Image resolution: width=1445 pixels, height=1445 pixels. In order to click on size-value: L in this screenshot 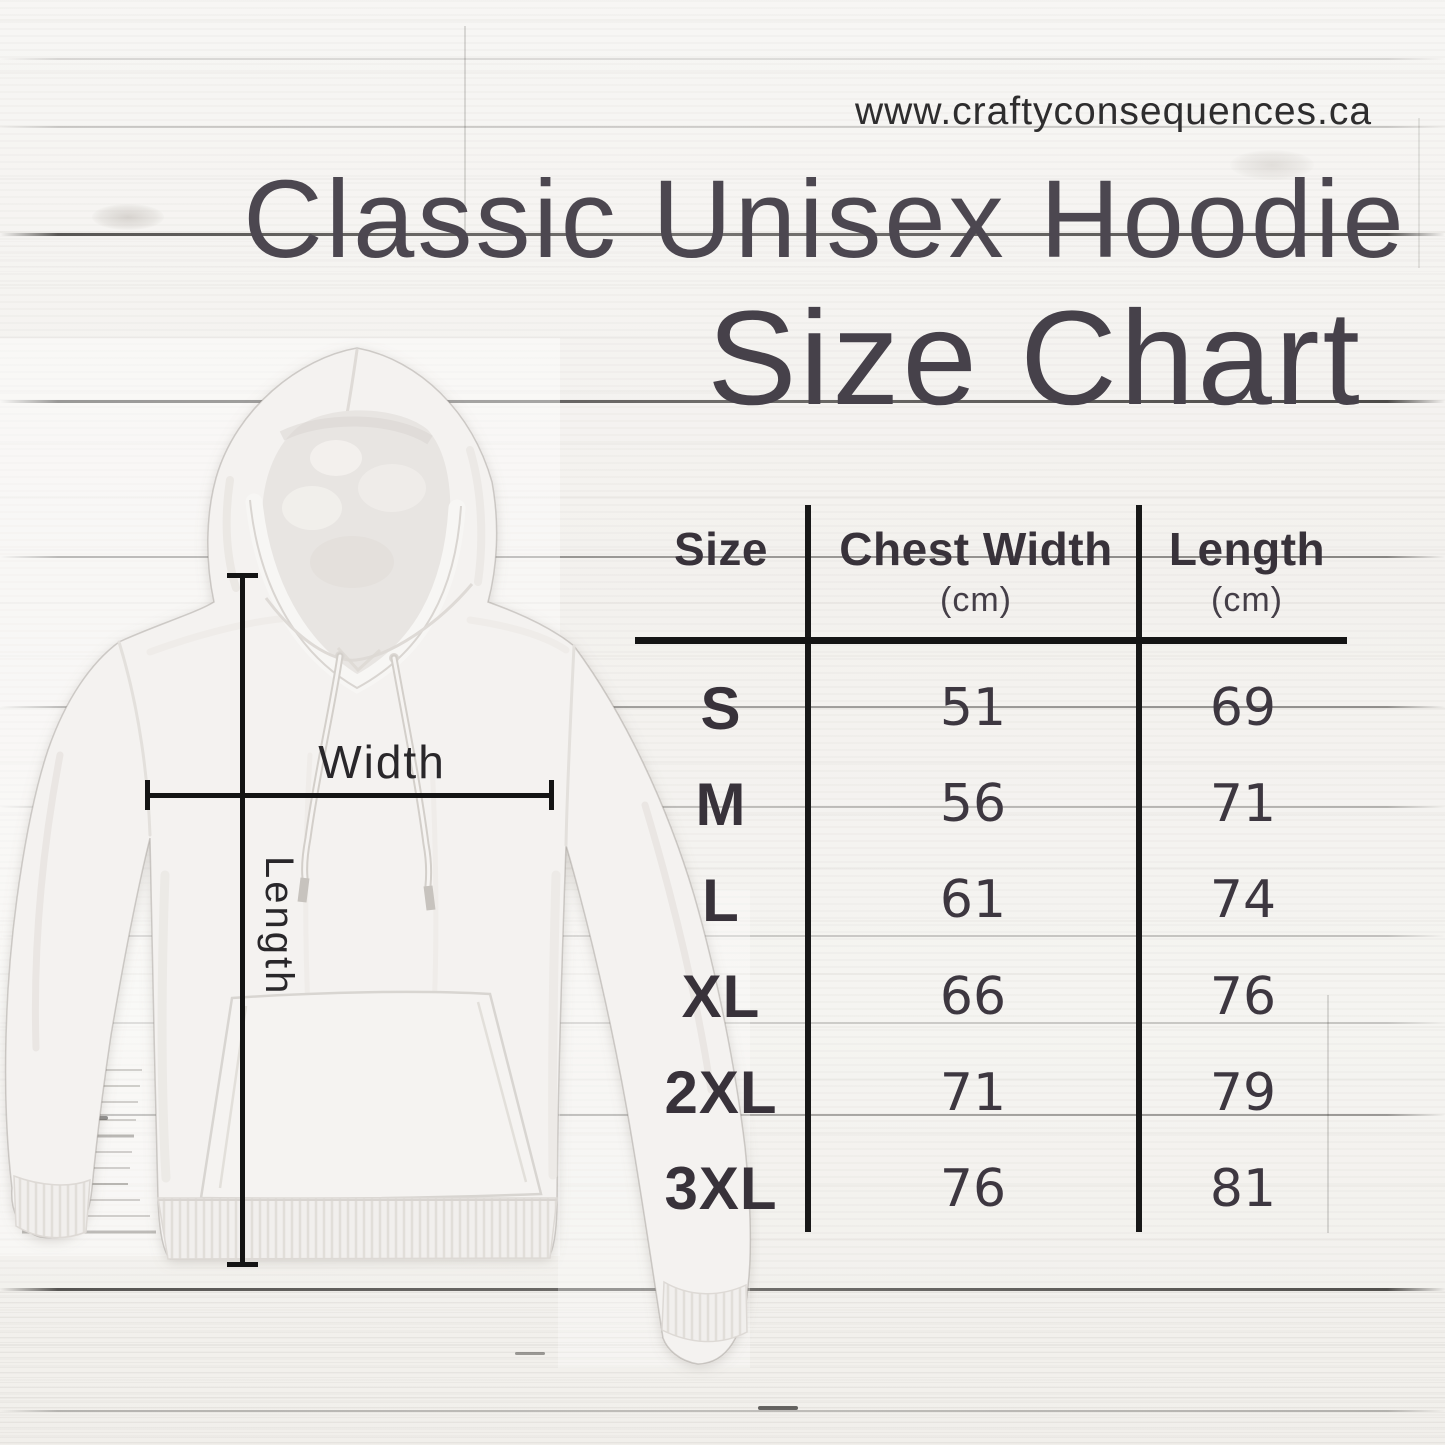, I will do `click(721, 900)`.